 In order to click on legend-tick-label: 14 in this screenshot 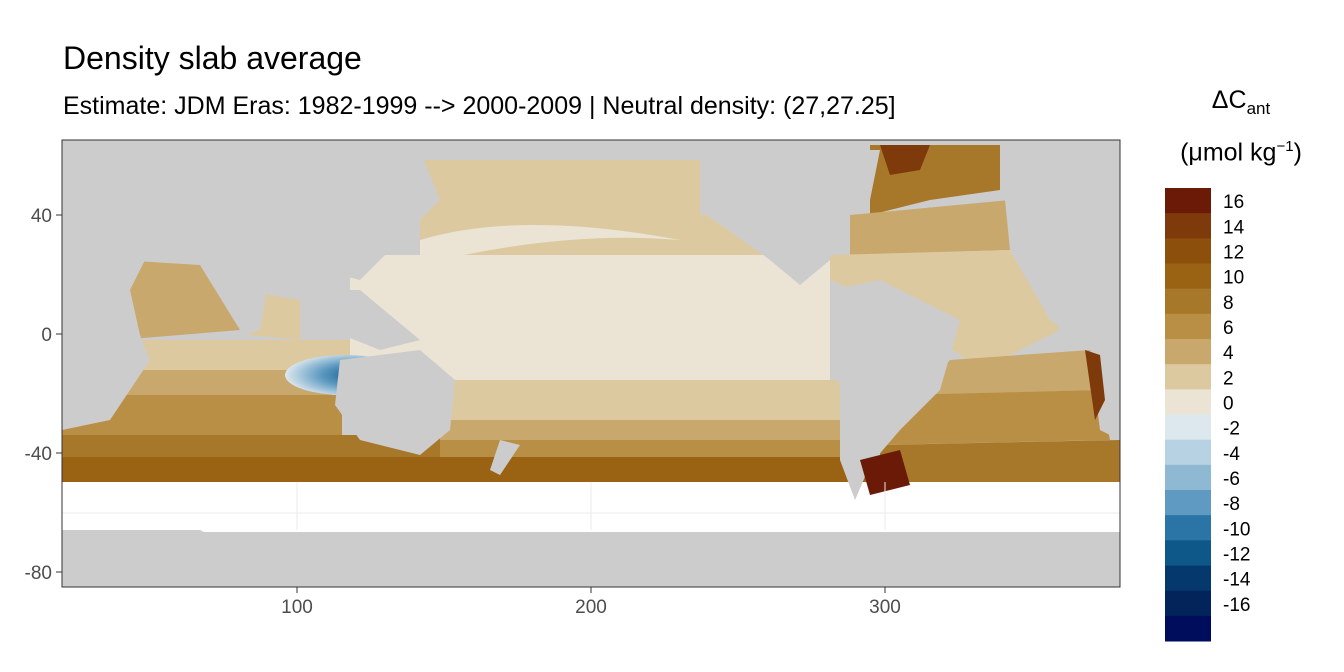, I will do `click(1234, 227)`.